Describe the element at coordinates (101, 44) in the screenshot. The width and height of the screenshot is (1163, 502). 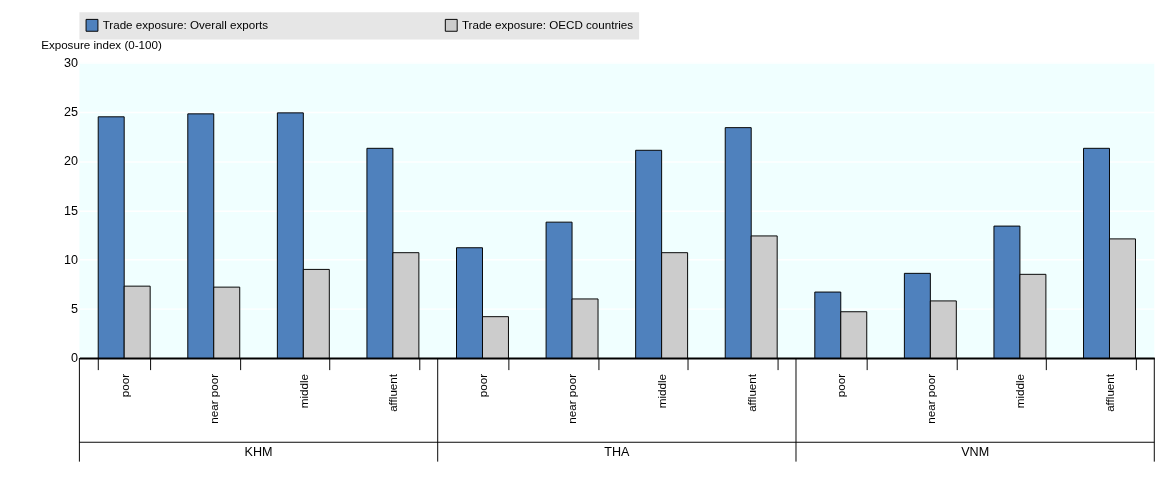
I see `y-axis-title: Exposure index (0-100)` at that location.